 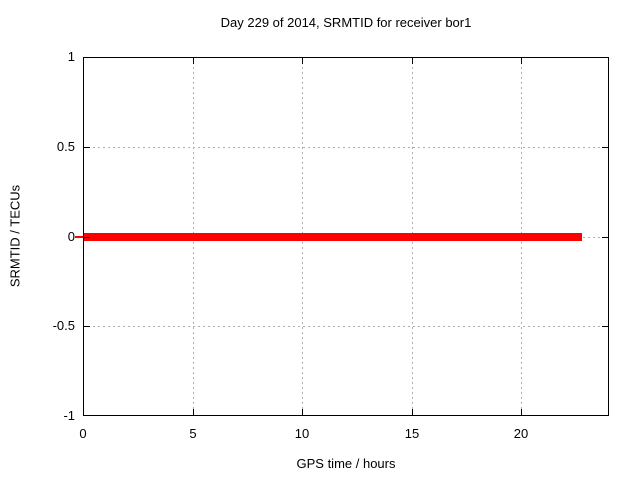 What do you see at coordinates (71, 56) in the screenshot?
I see `y-tick-label: 1` at bounding box center [71, 56].